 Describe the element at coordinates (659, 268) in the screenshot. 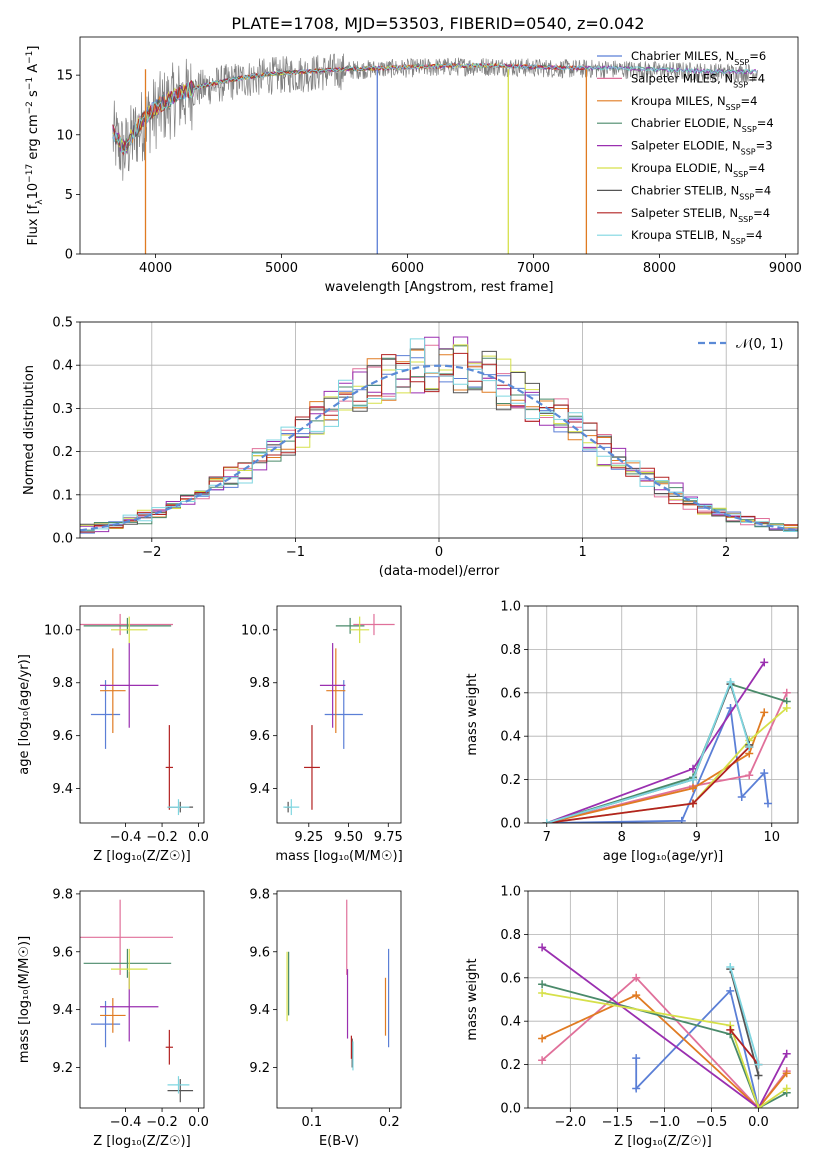

I see `x-tick-label: 8000` at that location.